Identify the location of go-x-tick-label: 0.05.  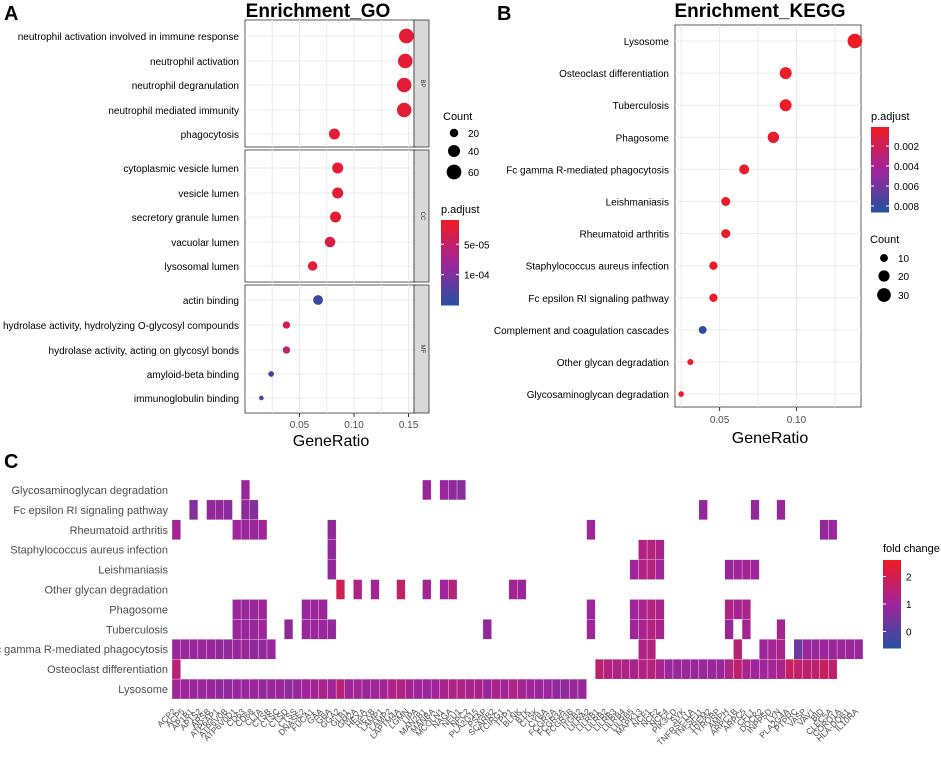
(300, 425).